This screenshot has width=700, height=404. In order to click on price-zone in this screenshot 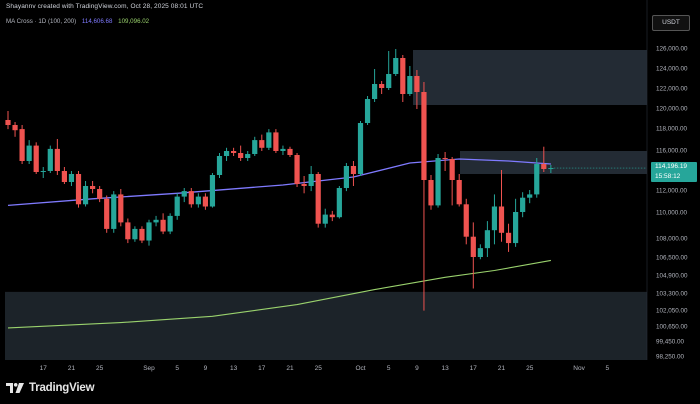, I will do `click(553, 162)`.